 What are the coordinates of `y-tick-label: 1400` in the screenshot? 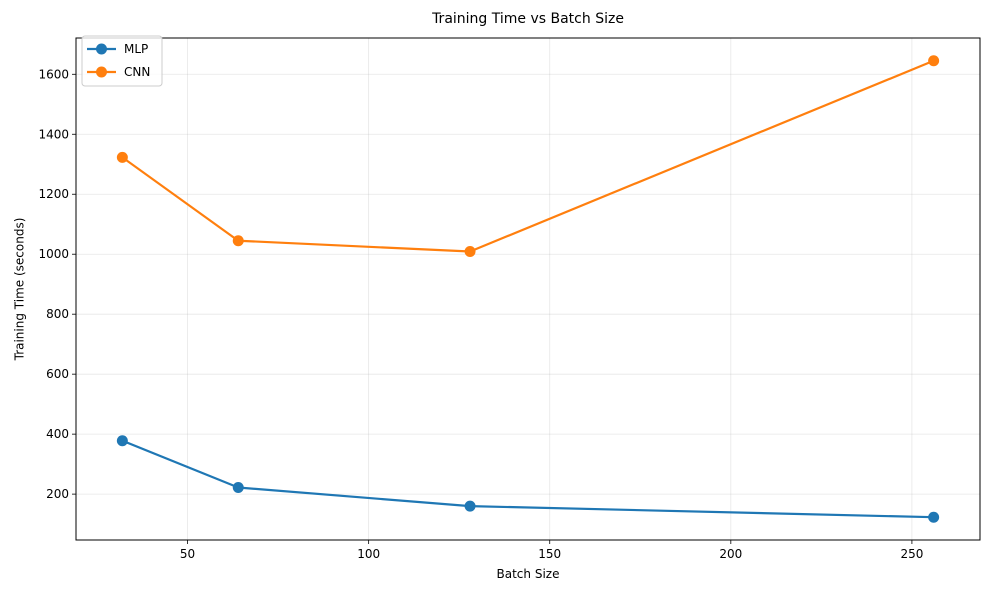 It's located at (53, 134).